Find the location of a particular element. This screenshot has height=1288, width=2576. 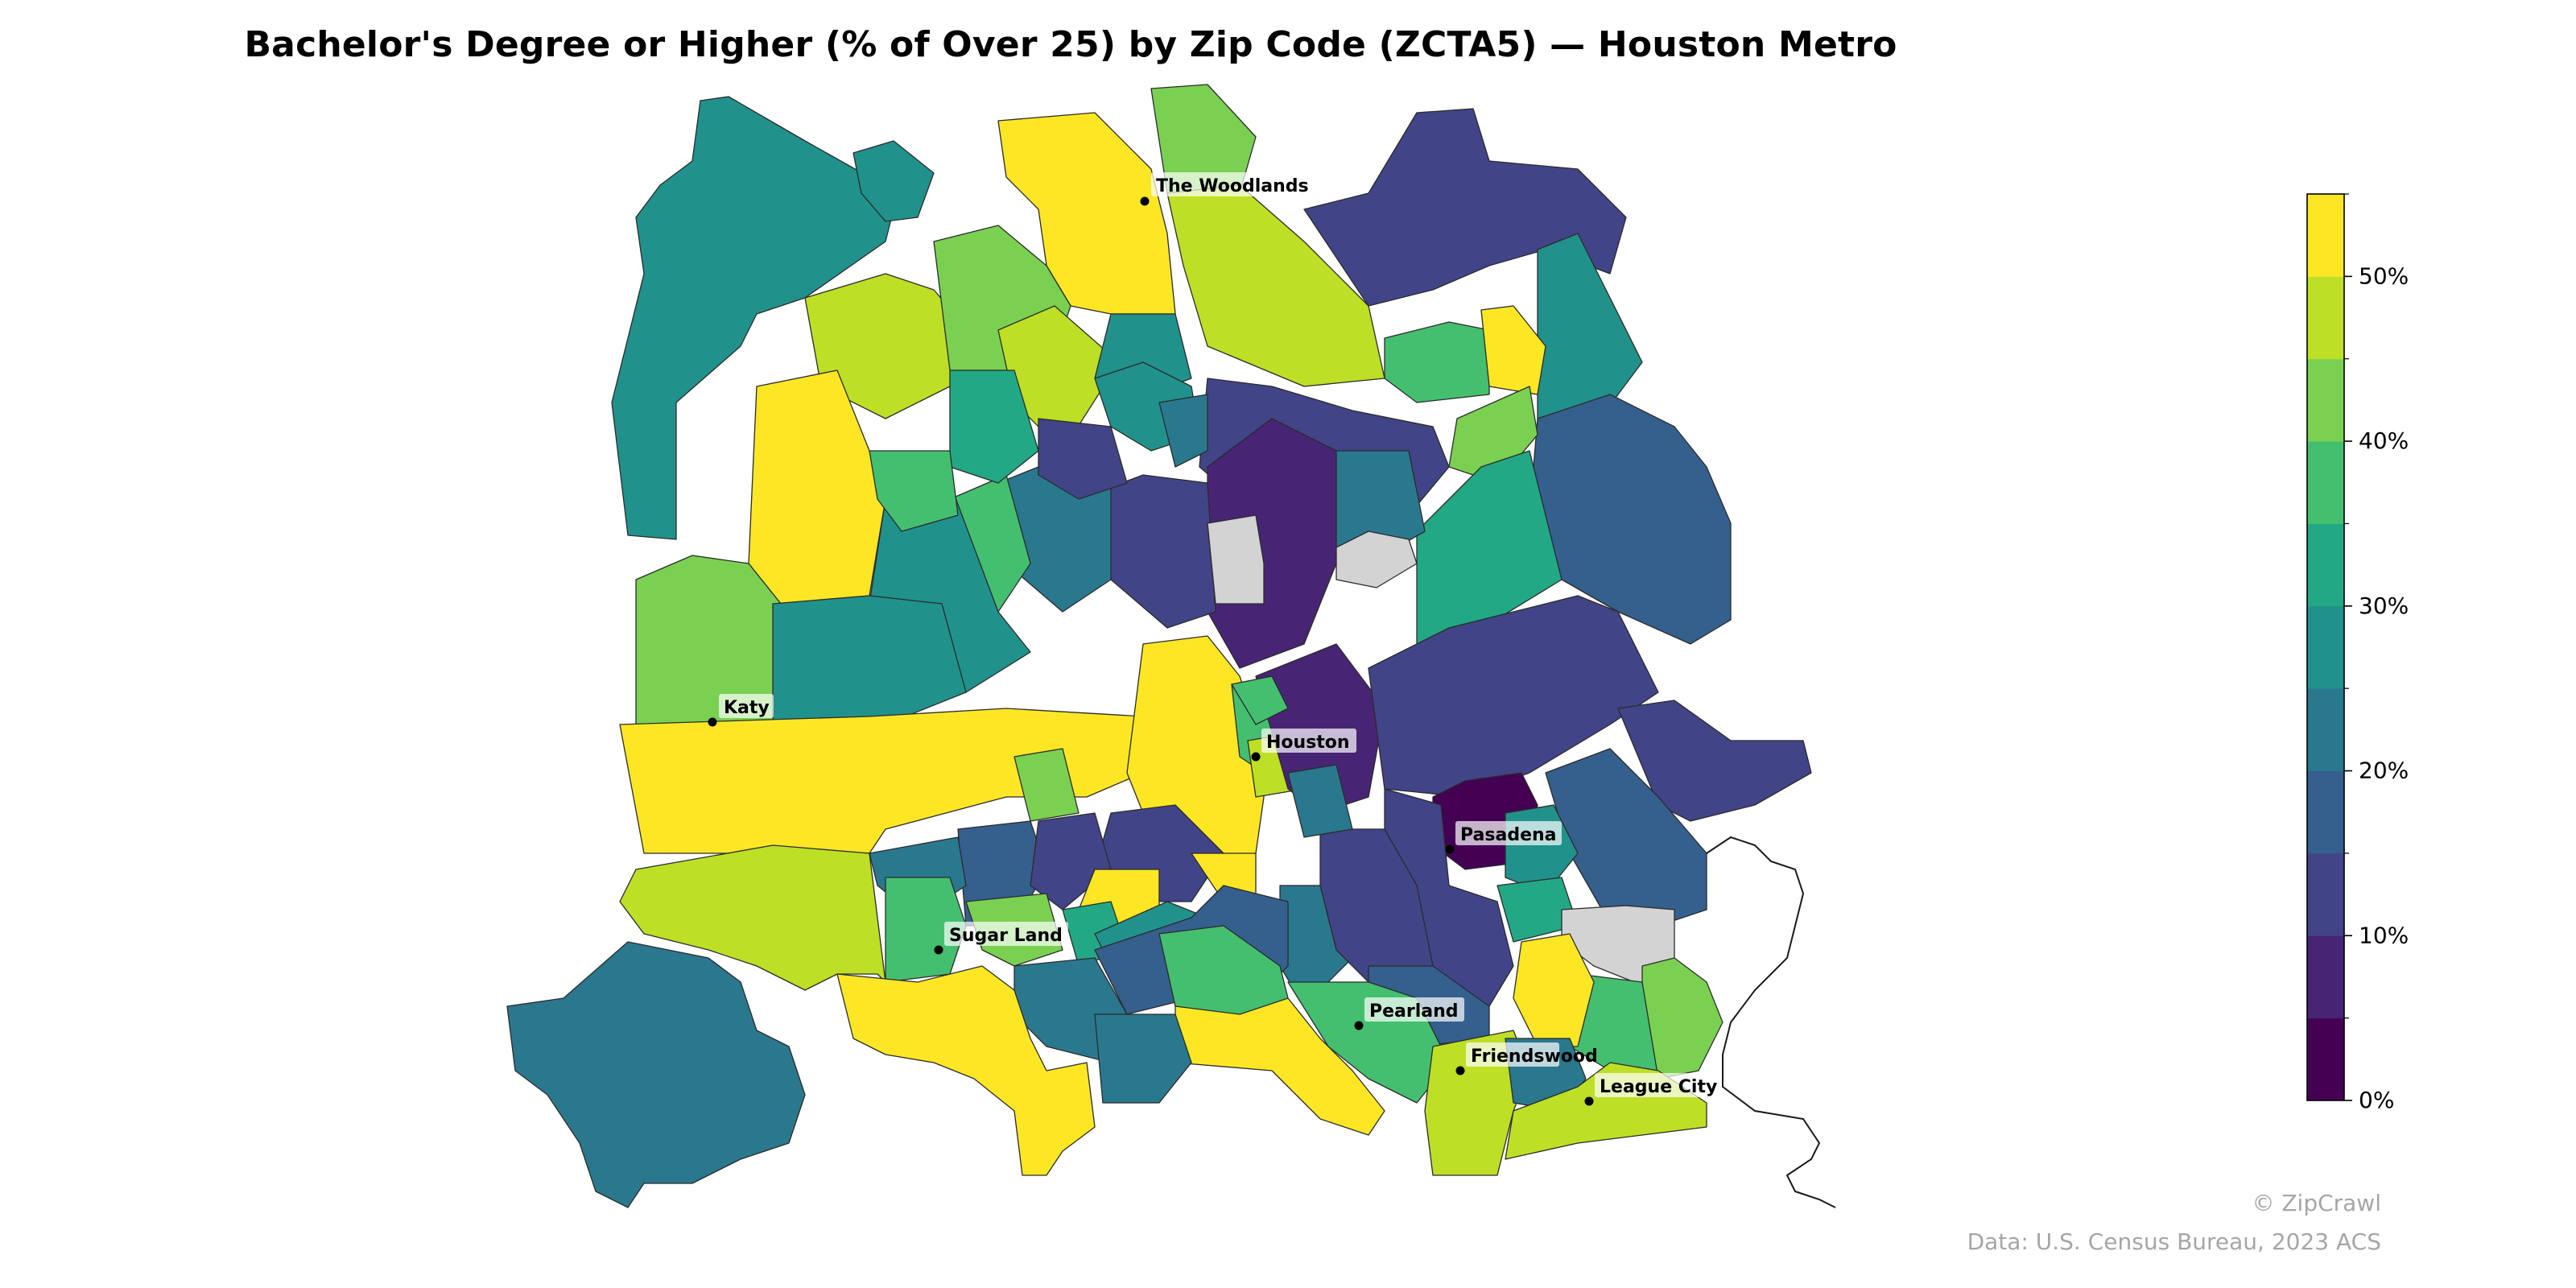

colorbar-frame is located at coordinates (2325, 647).